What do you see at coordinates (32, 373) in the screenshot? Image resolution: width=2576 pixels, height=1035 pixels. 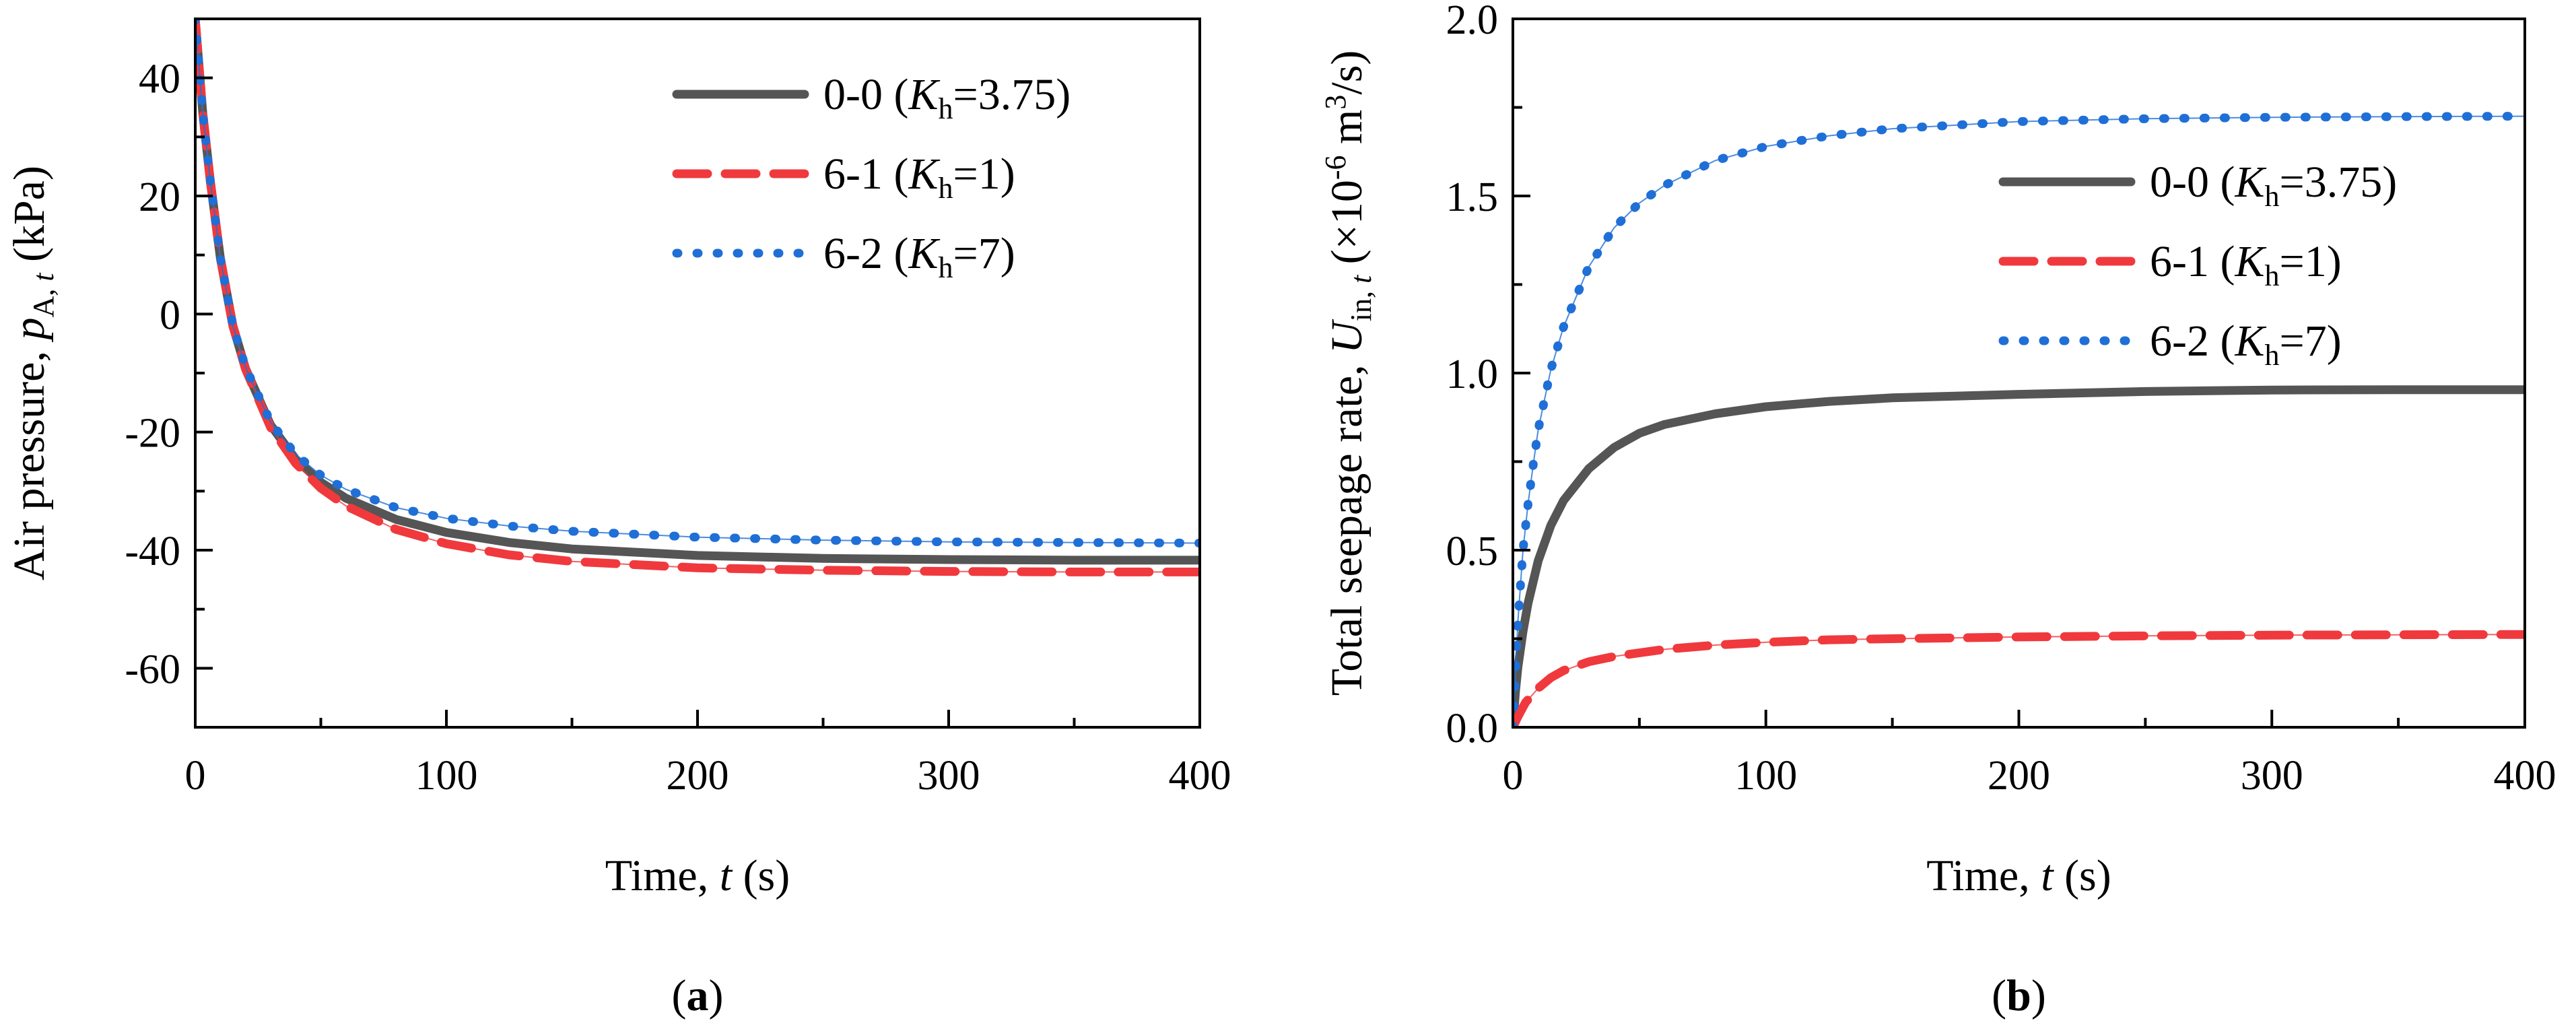 I see `y-axis-title: Air pressure, pA, t (kPa)` at bounding box center [32, 373].